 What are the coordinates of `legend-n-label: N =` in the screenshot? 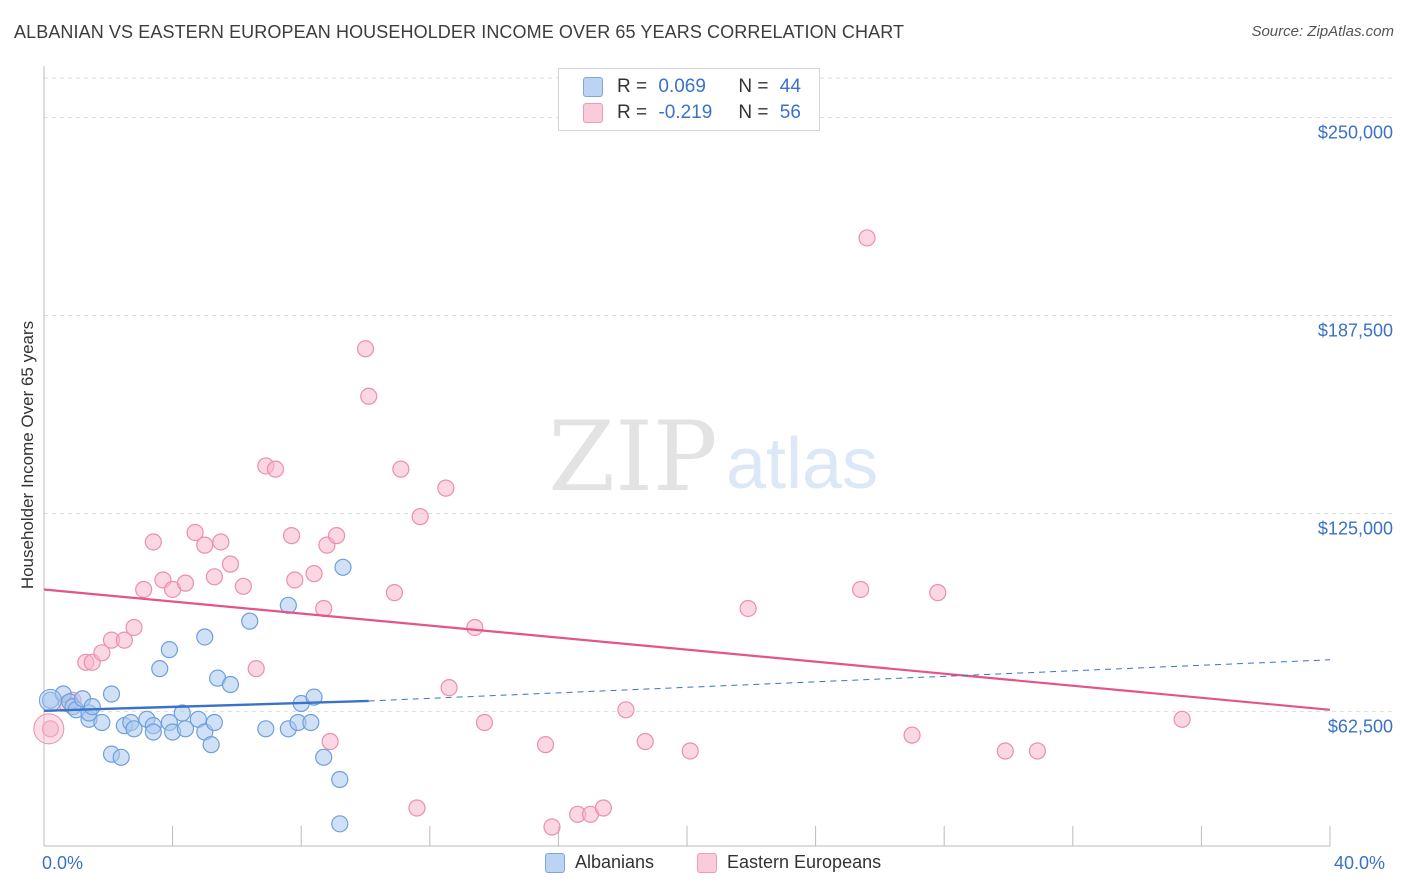 It's located at (753, 86).